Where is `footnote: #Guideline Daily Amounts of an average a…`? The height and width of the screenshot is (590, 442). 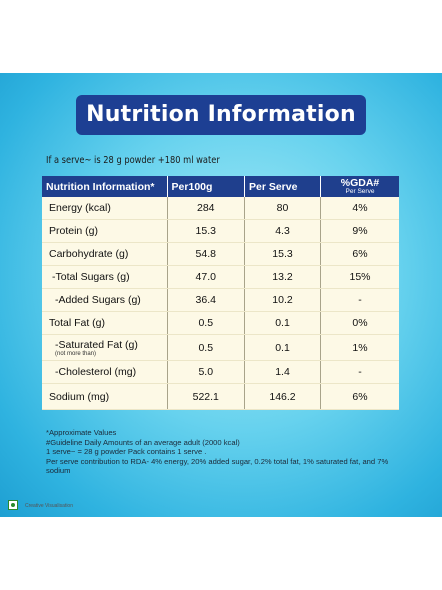 footnote: #Guideline Daily Amounts of an average a… is located at coordinates (143, 442).